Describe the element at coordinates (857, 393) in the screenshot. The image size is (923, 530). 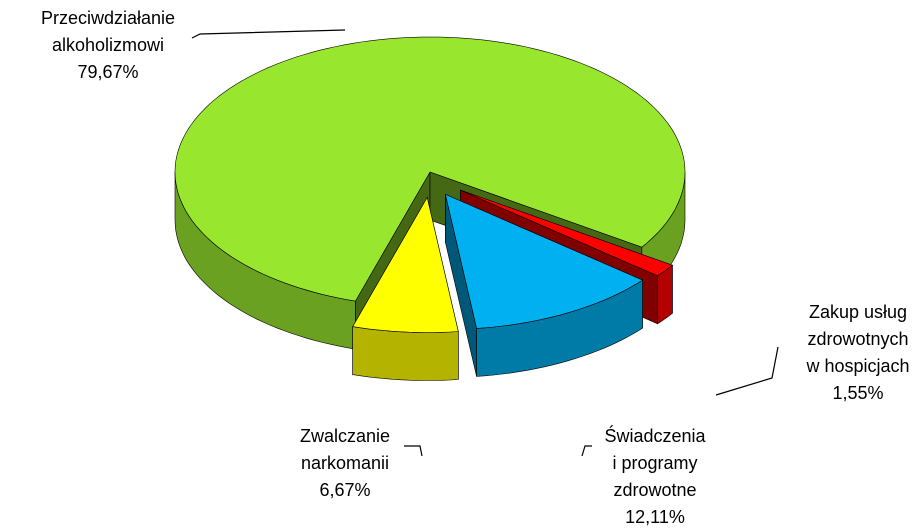
I see `value-label: 1,55%` at that location.